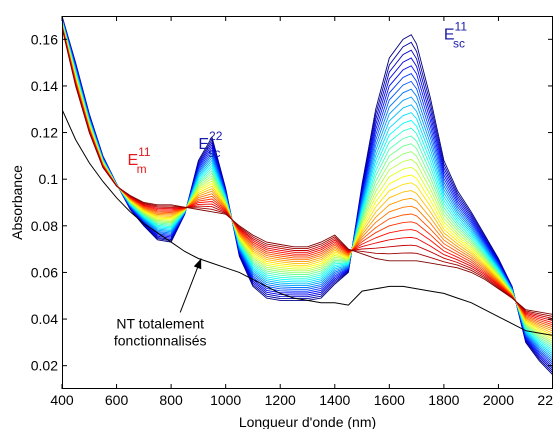 The width and height of the screenshot is (553, 429). I want to click on peak-label-0: E11 m, so click(138, 160).